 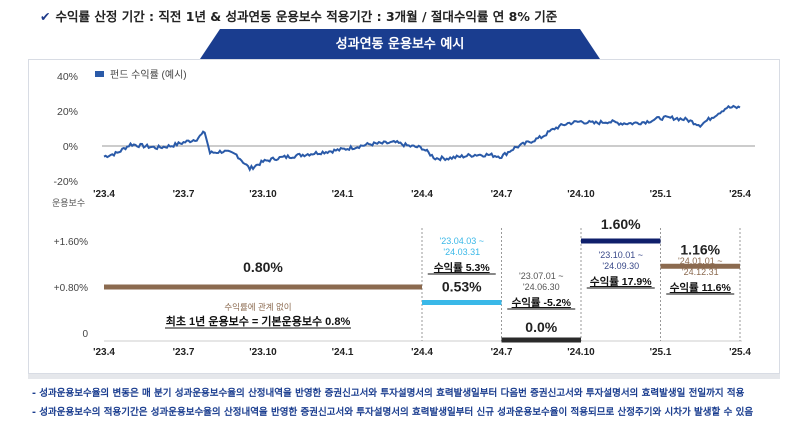 I want to click on return-label: 수익률 5.3%, so click(x=462, y=268).